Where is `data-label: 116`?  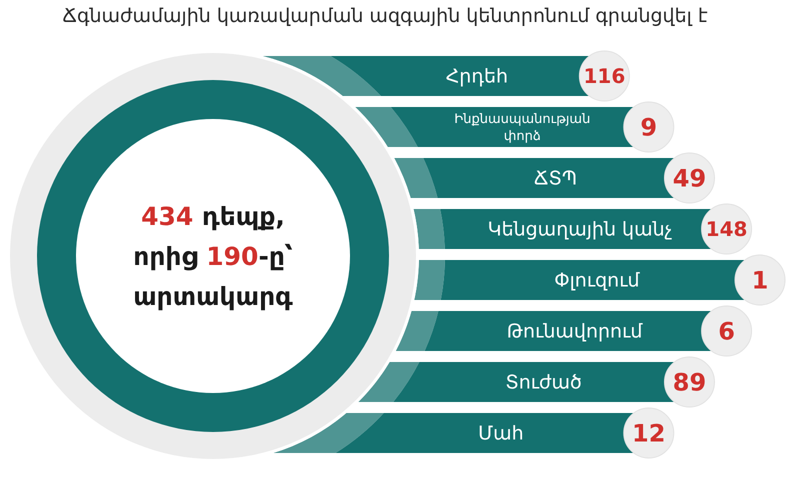
data-label: 116 is located at coordinates (605, 76).